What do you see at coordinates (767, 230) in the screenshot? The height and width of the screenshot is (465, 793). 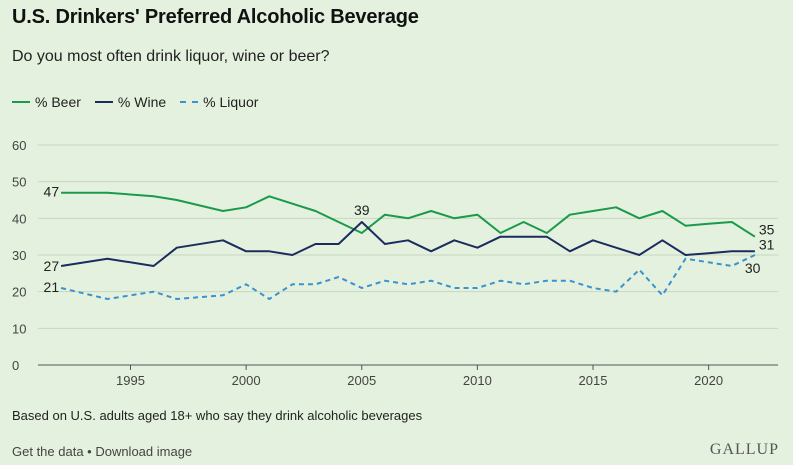 I see `data-label: 35` at bounding box center [767, 230].